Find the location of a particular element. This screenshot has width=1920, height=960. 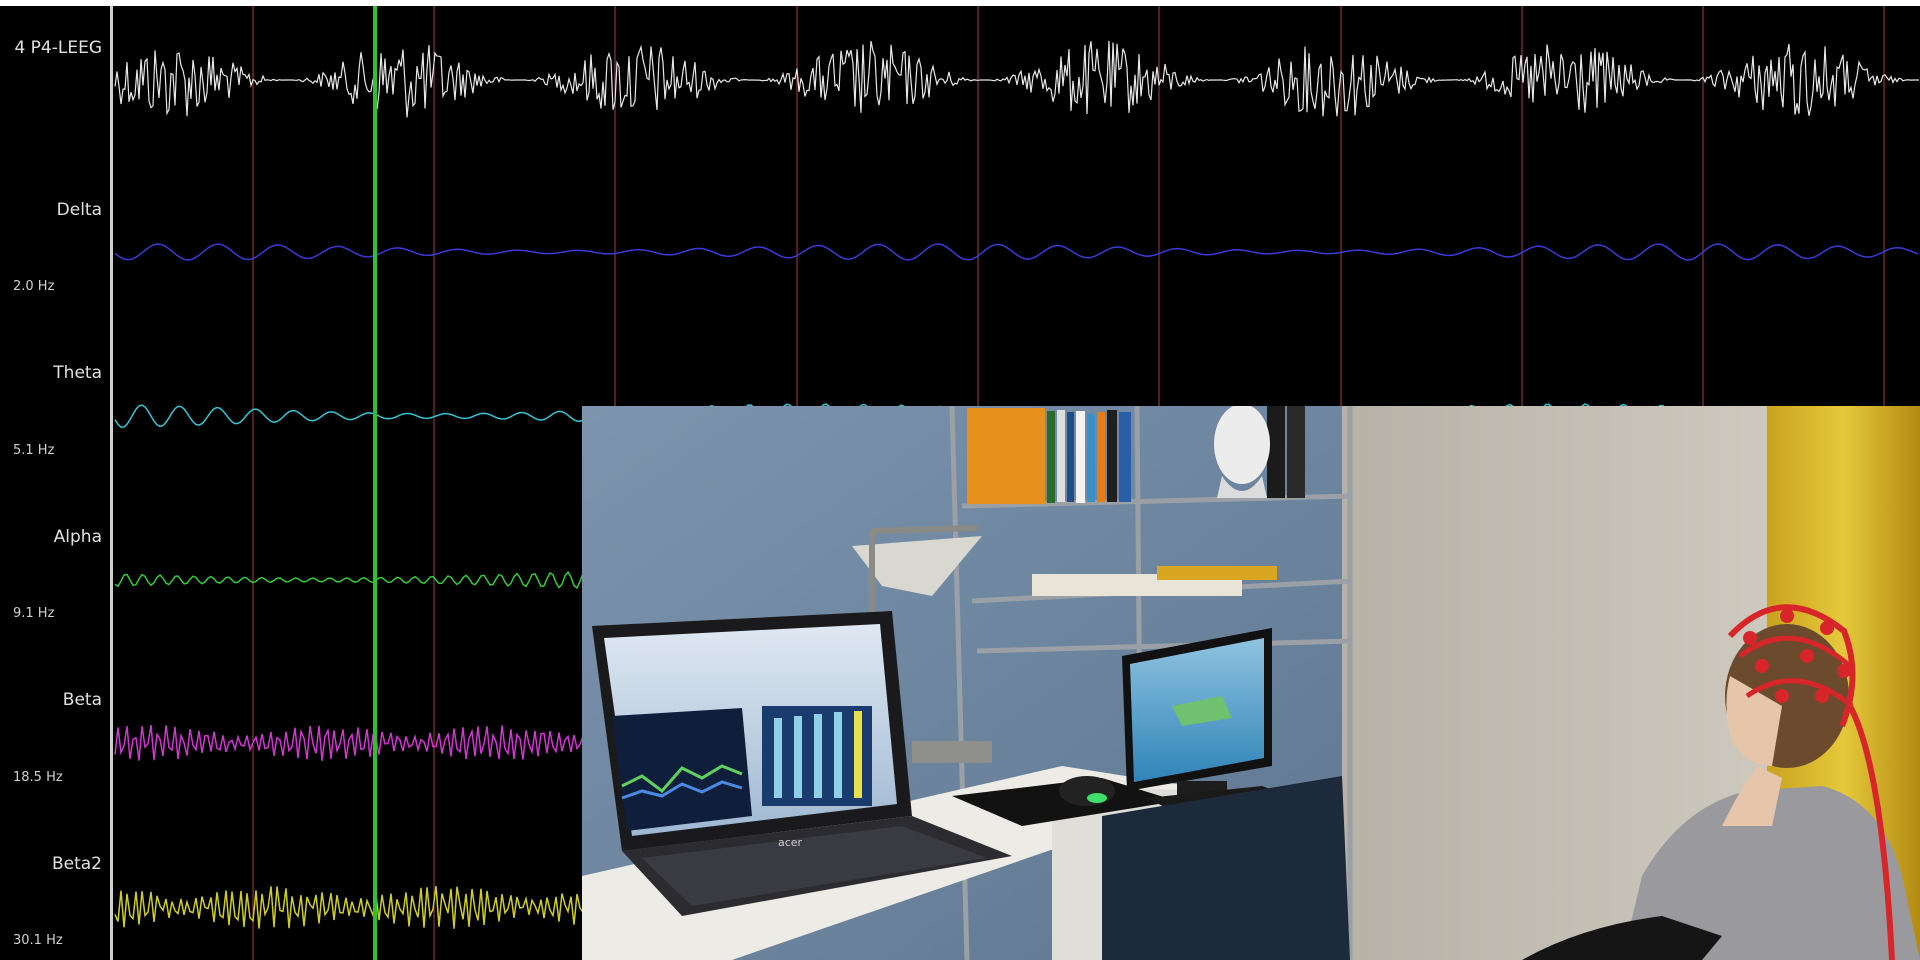

channel-label-raw: 4 P4-LEEG is located at coordinates (58, 48).